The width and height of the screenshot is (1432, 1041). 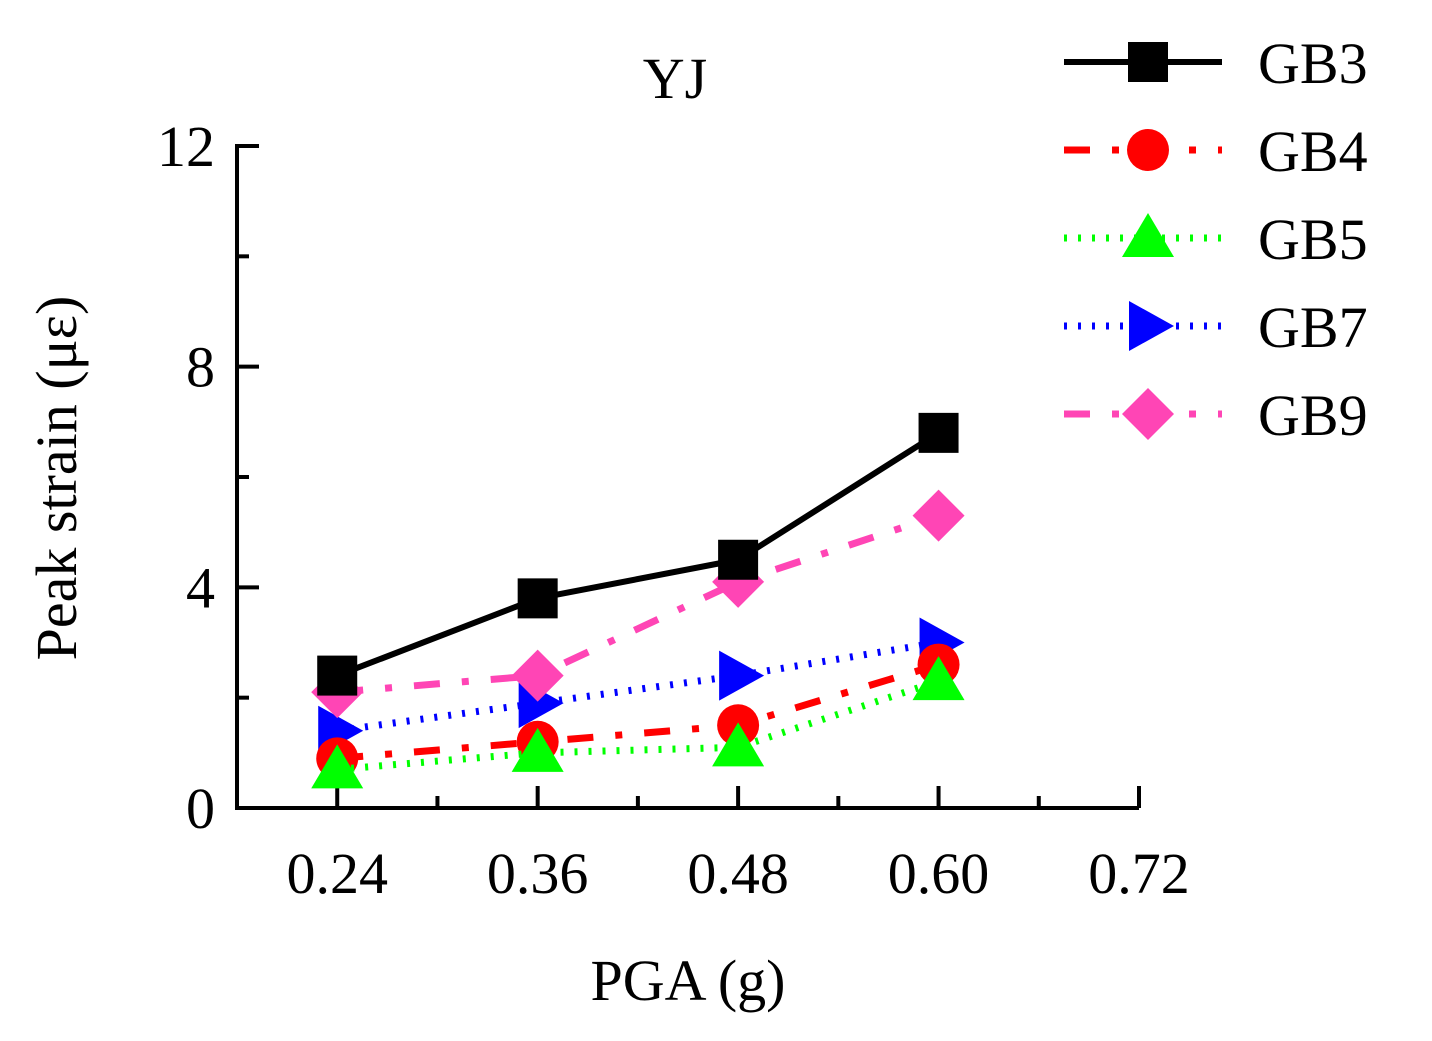 What do you see at coordinates (1216, 151) in the screenshot?
I see `legend-item-gb4: GB4` at bounding box center [1216, 151].